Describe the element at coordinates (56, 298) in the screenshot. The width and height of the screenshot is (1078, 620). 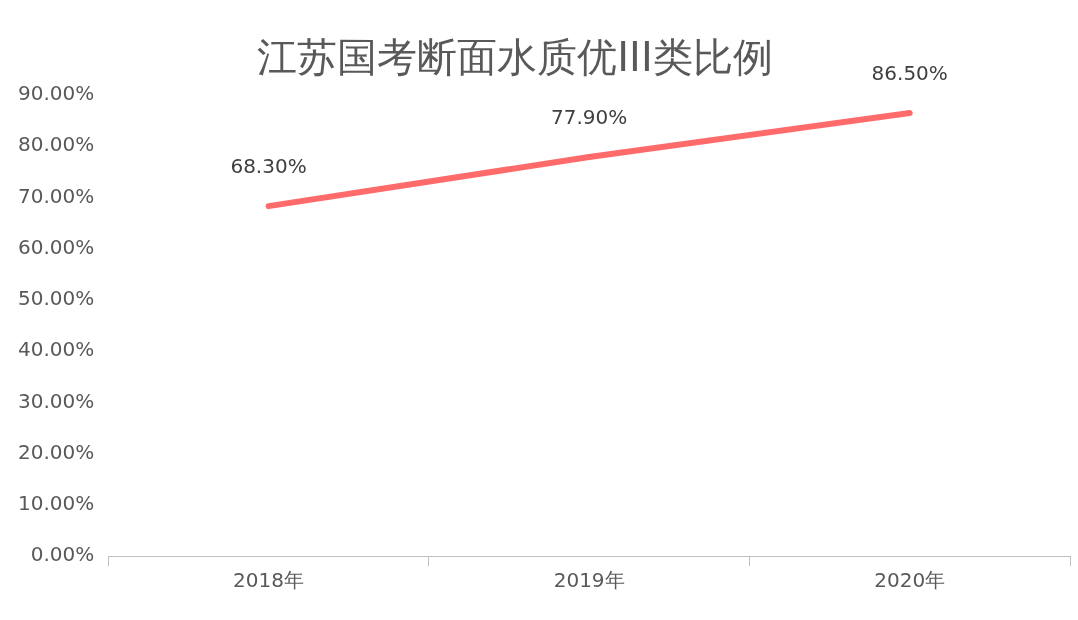
I see `y-tick-label: 50.00%` at that location.